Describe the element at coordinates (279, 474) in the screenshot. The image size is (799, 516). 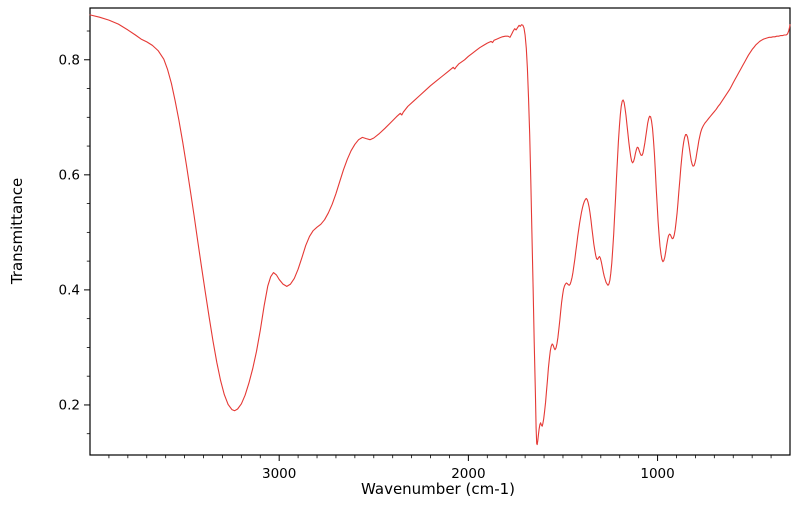
I see `x-tick-label: 3000` at that location.